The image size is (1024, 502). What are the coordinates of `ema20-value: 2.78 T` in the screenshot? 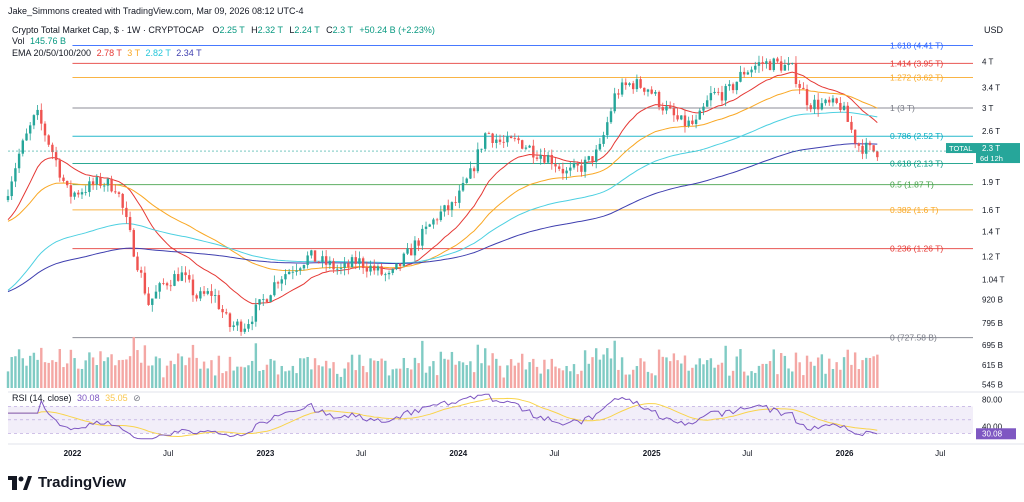 It's located at (109, 53).